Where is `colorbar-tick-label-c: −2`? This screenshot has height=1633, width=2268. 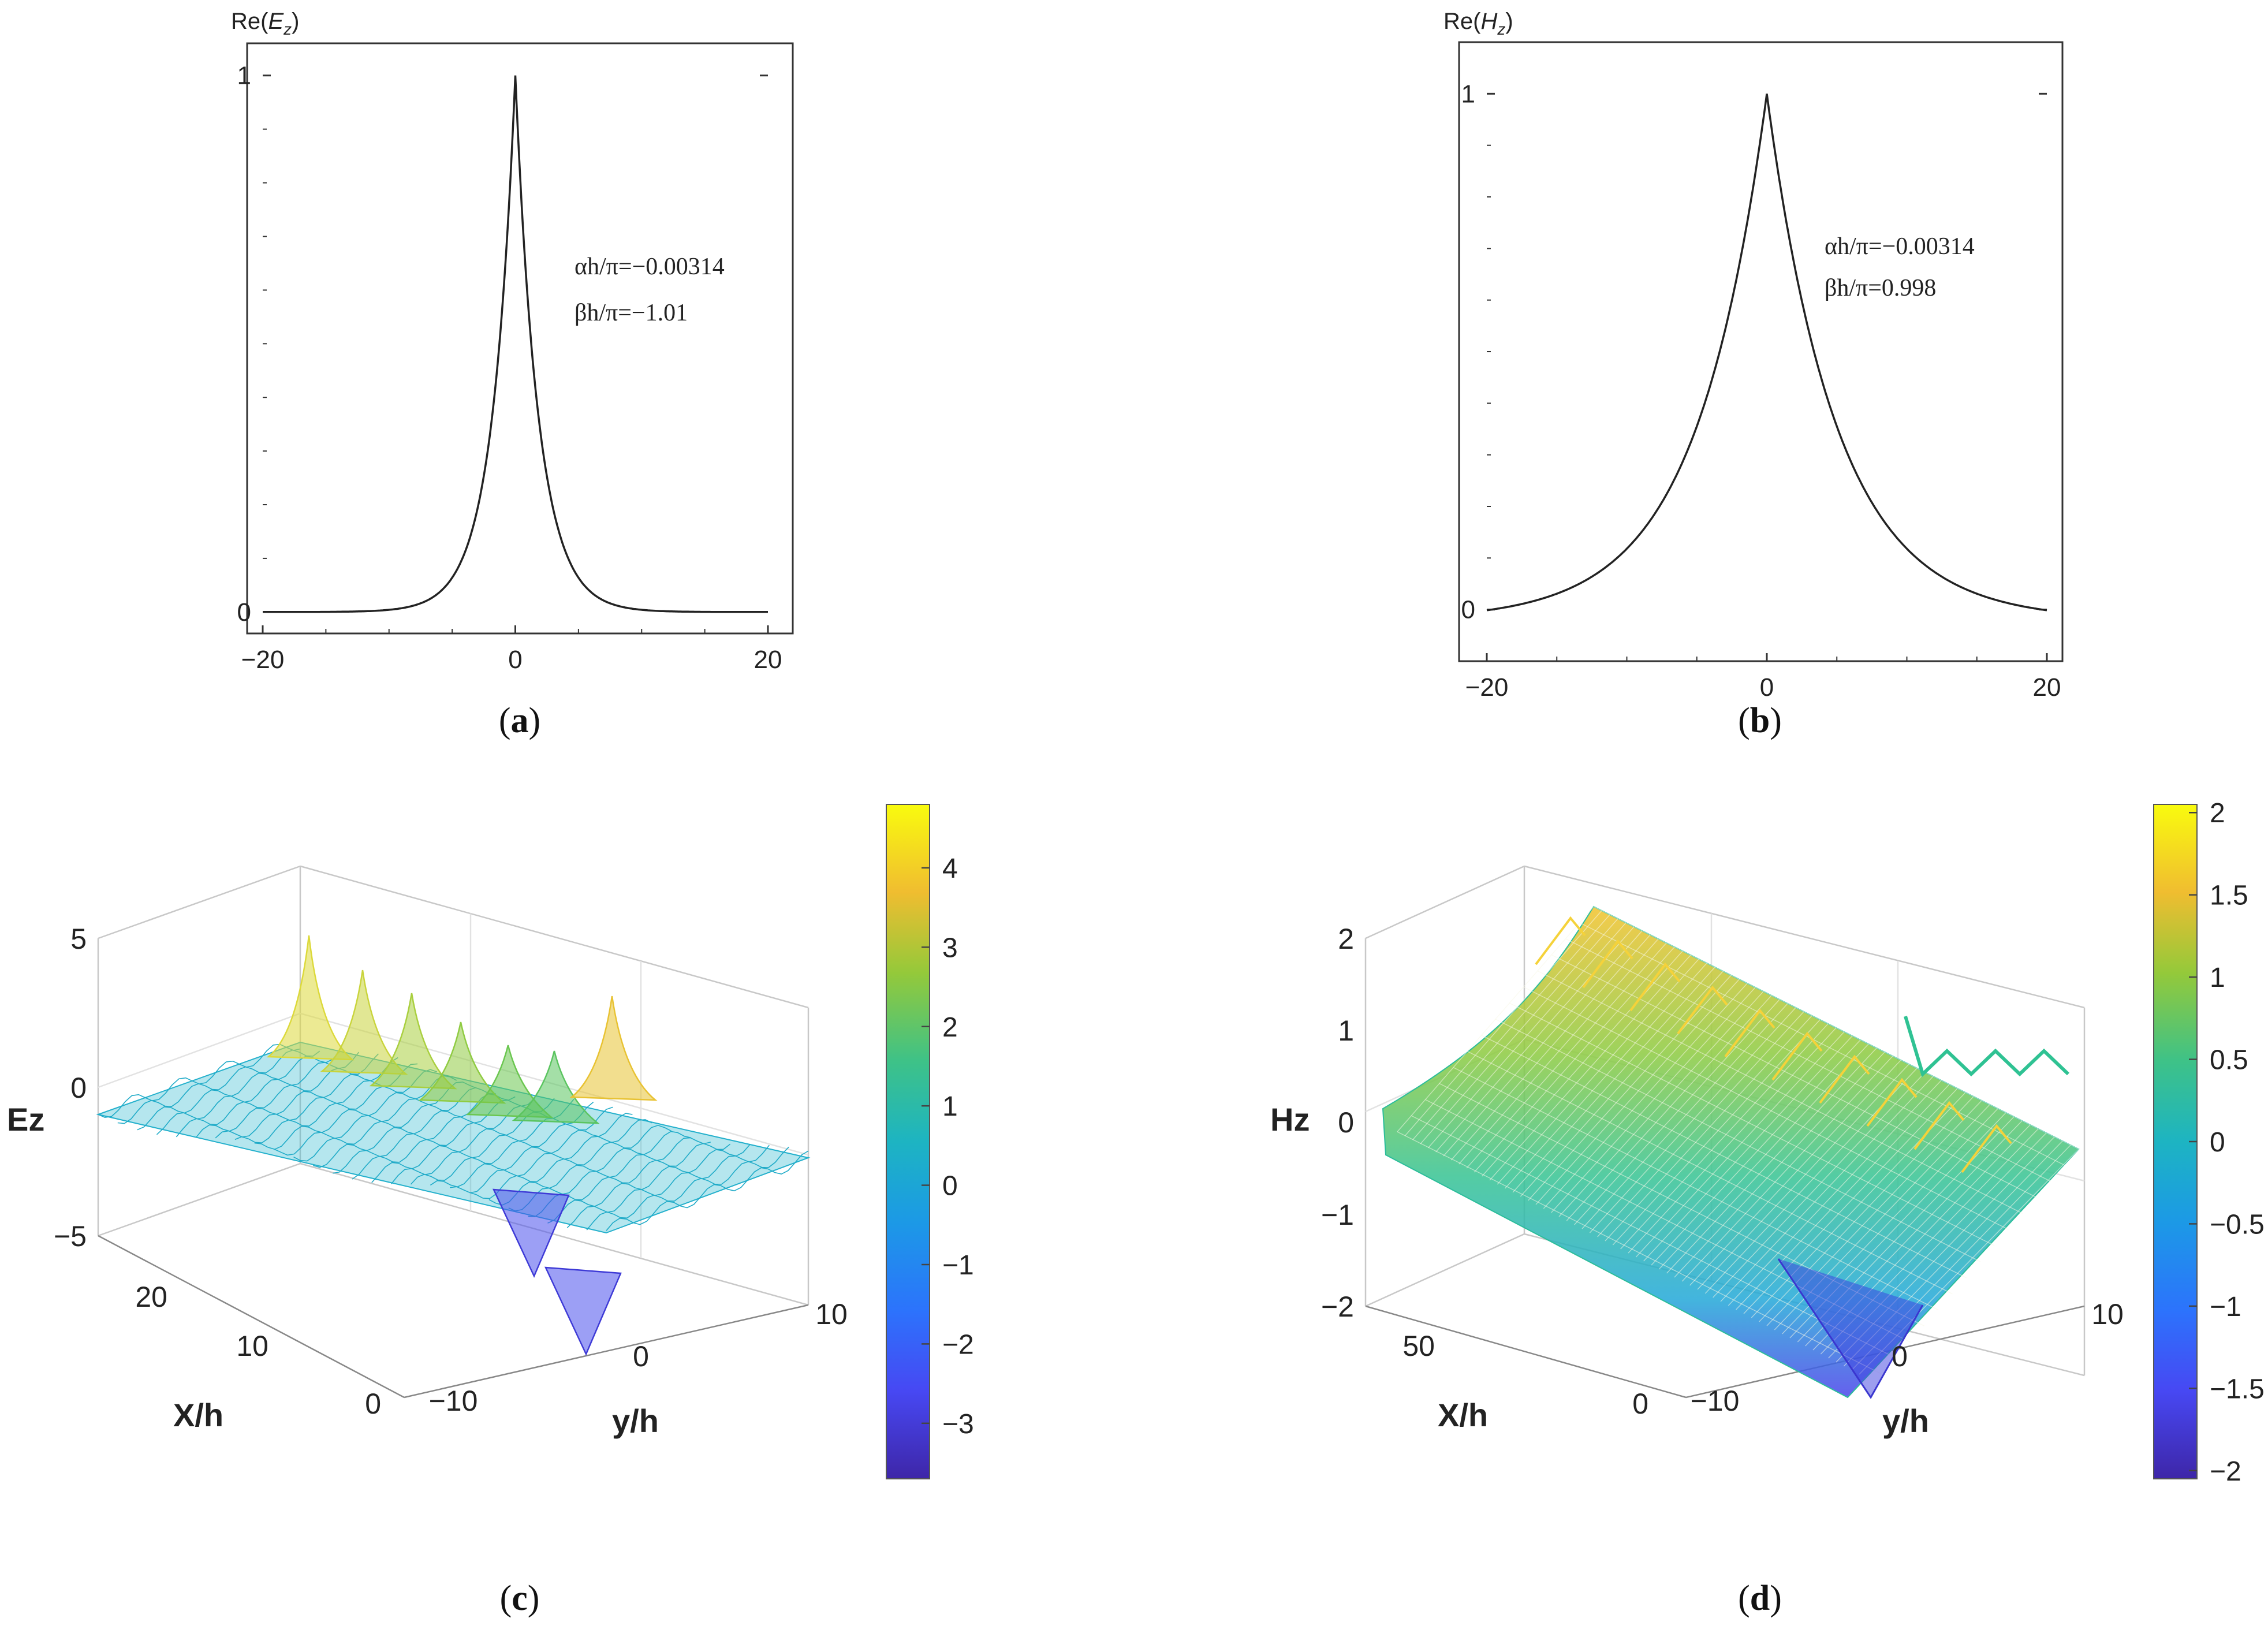
colorbar-tick-label-c: −2 is located at coordinates (958, 1345).